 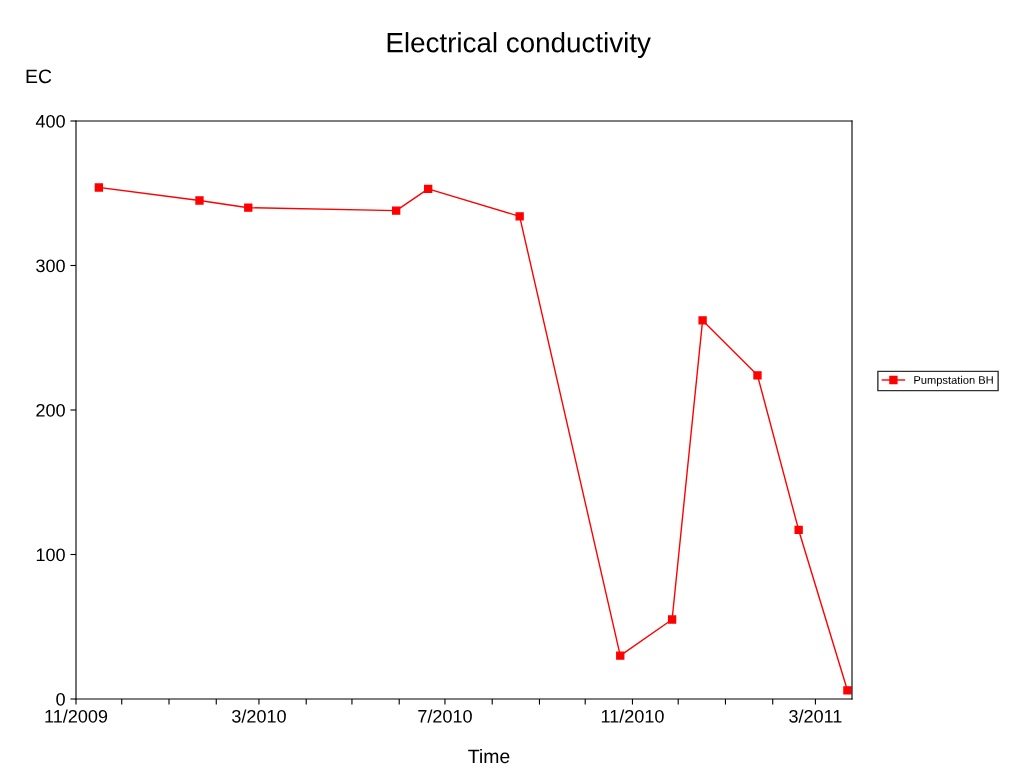 What do you see at coordinates (489, 756) in the screenshot?
I see `x-axis-title: Time` at bounding box center [489, 756].